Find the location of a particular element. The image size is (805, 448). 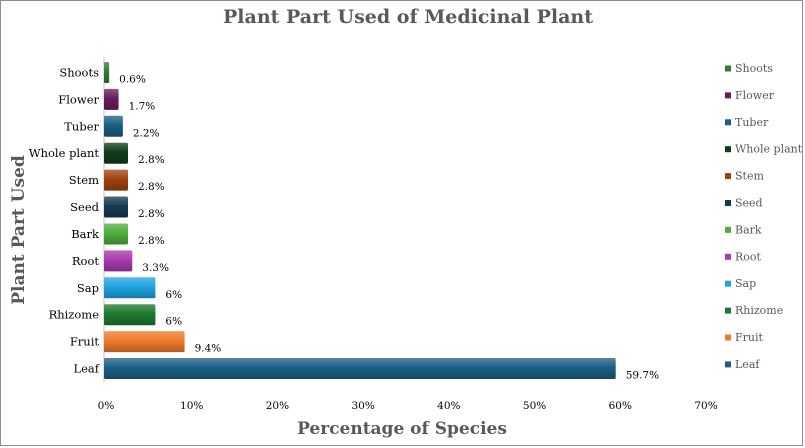

legend-entry: Fruit is located at coordinates (749, 337).